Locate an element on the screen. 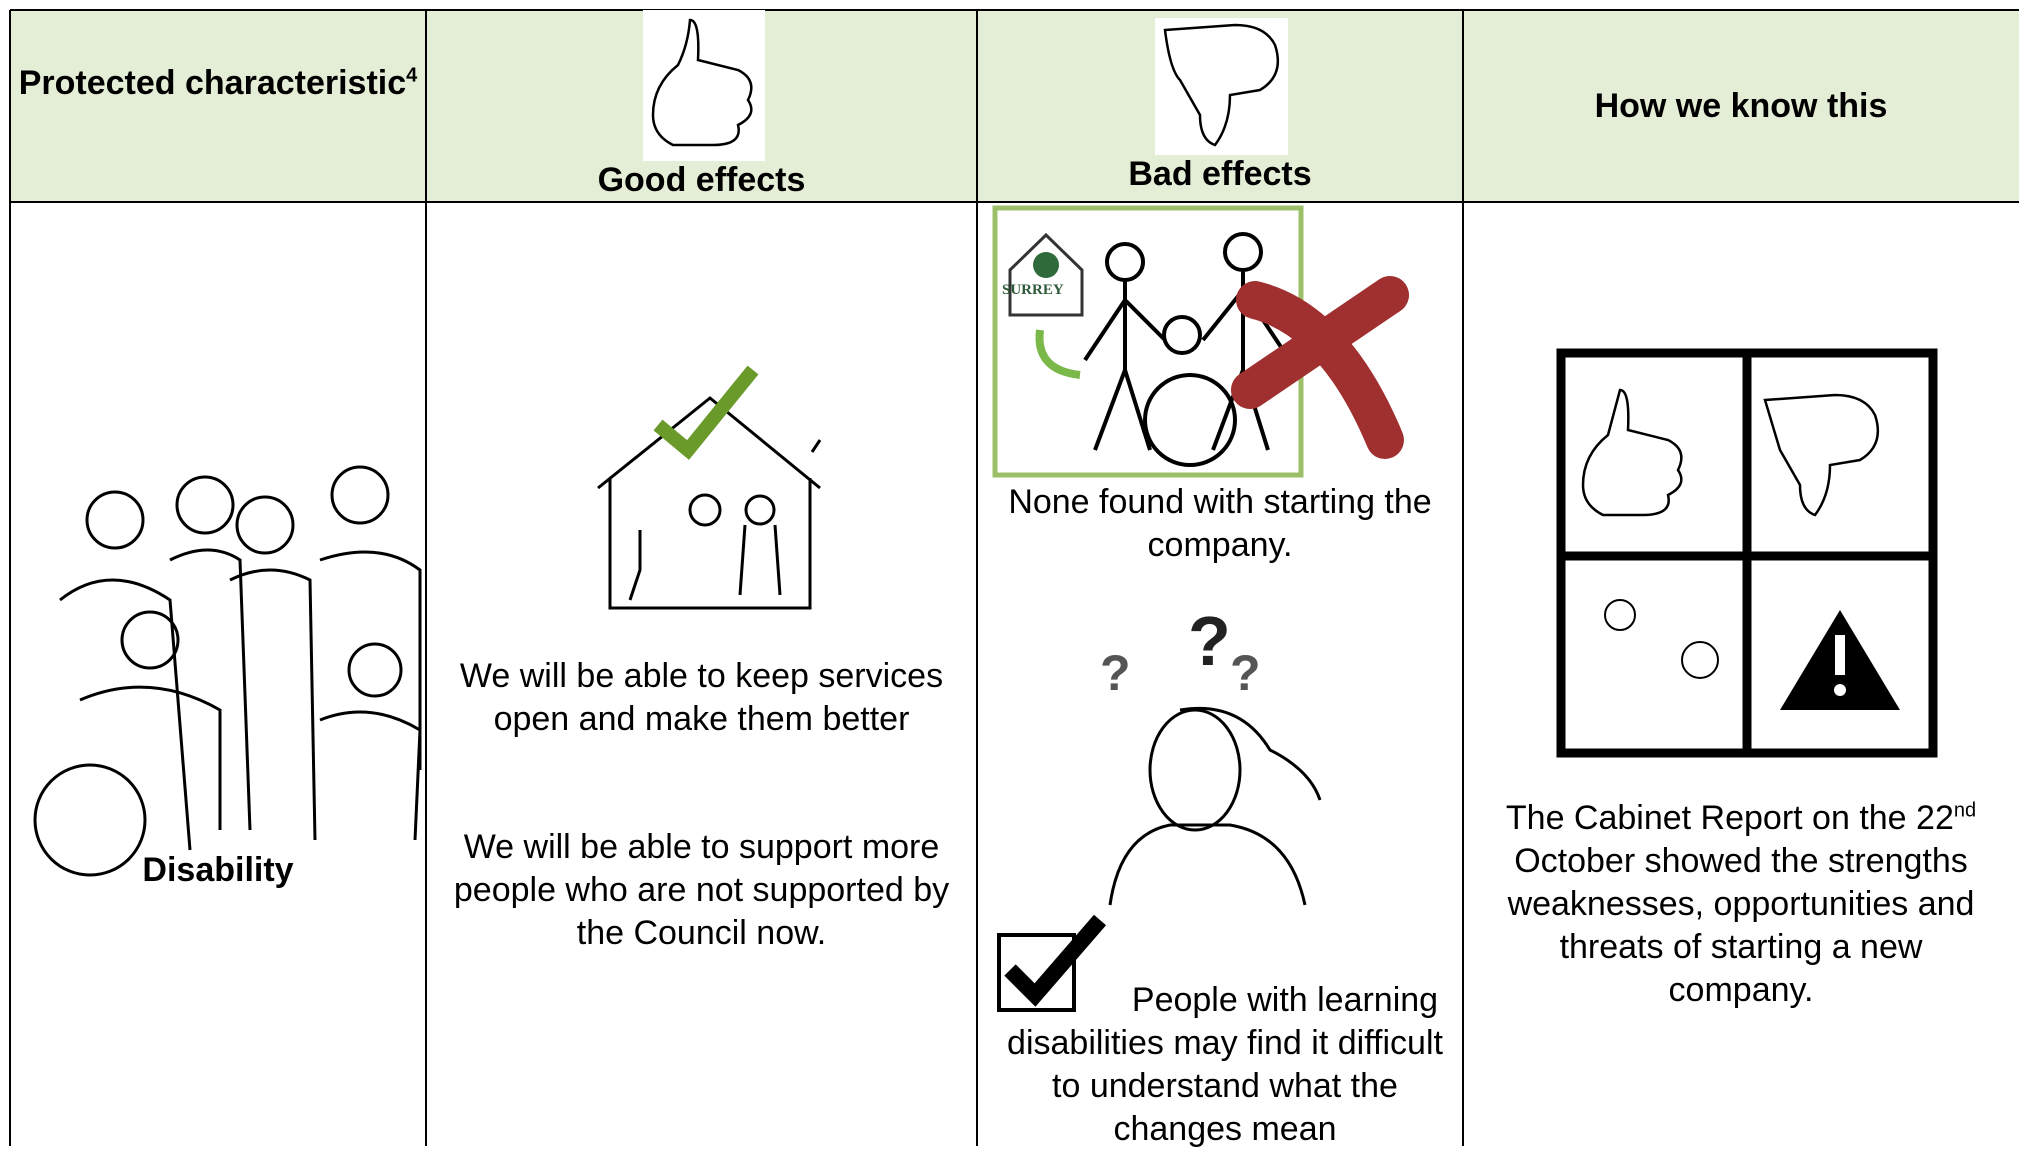 The height and width of the screenshot is (1151, 2019). ordinal-suffix: nd is located at coordinates (1965, 810).